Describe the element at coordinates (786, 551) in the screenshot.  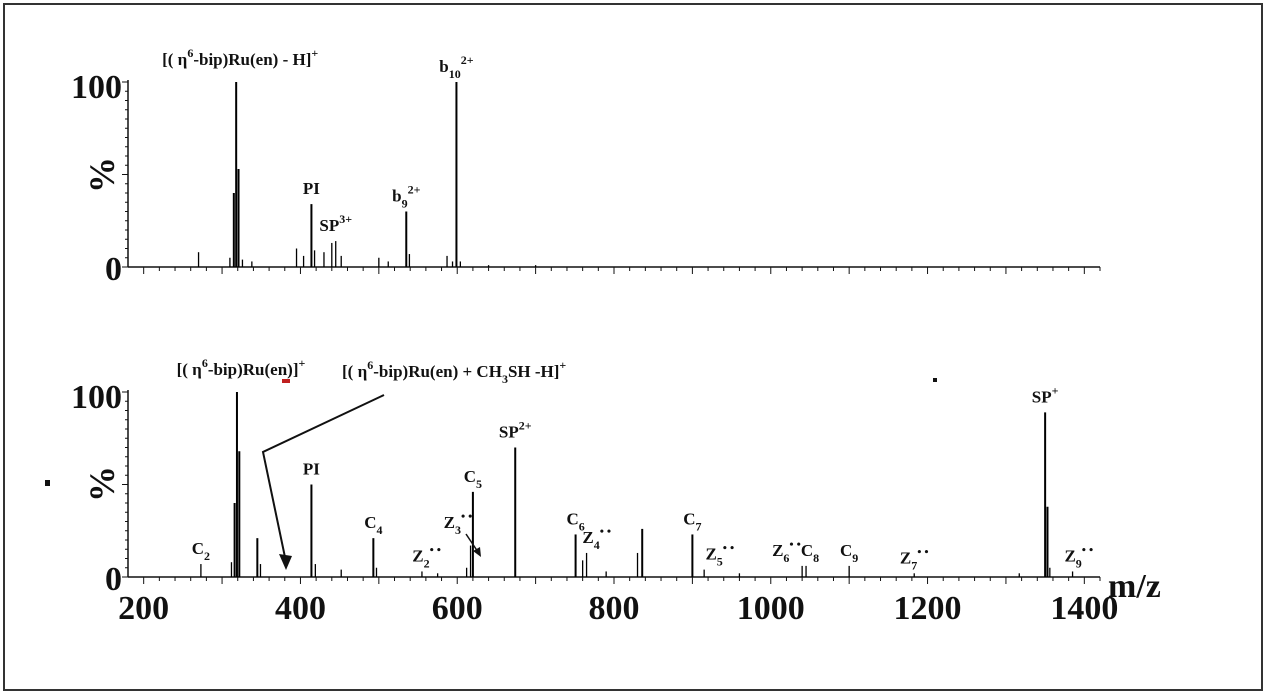
I see `peak-label-12: Z6• •​` at that location.